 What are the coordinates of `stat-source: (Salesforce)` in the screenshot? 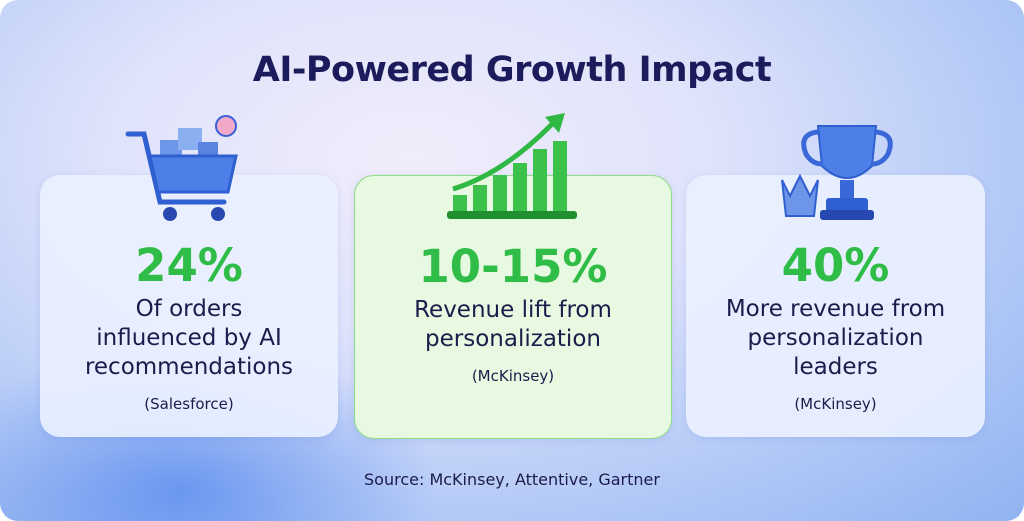 It's located at (189, 404).